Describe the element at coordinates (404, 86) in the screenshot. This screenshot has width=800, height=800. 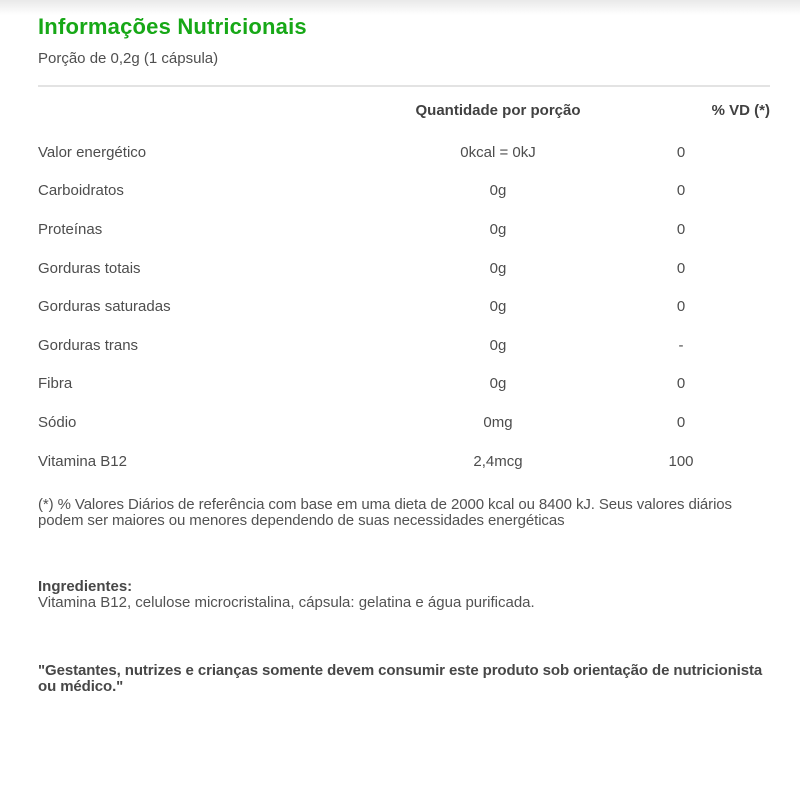
I see `divider` at that location.